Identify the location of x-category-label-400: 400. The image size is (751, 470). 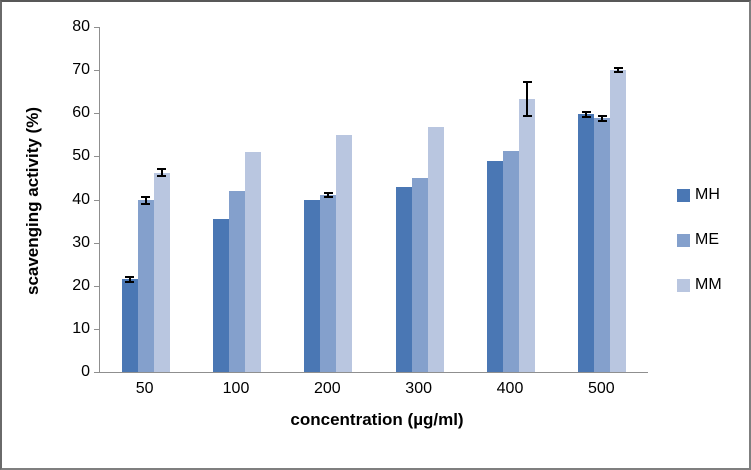
(510, 388).